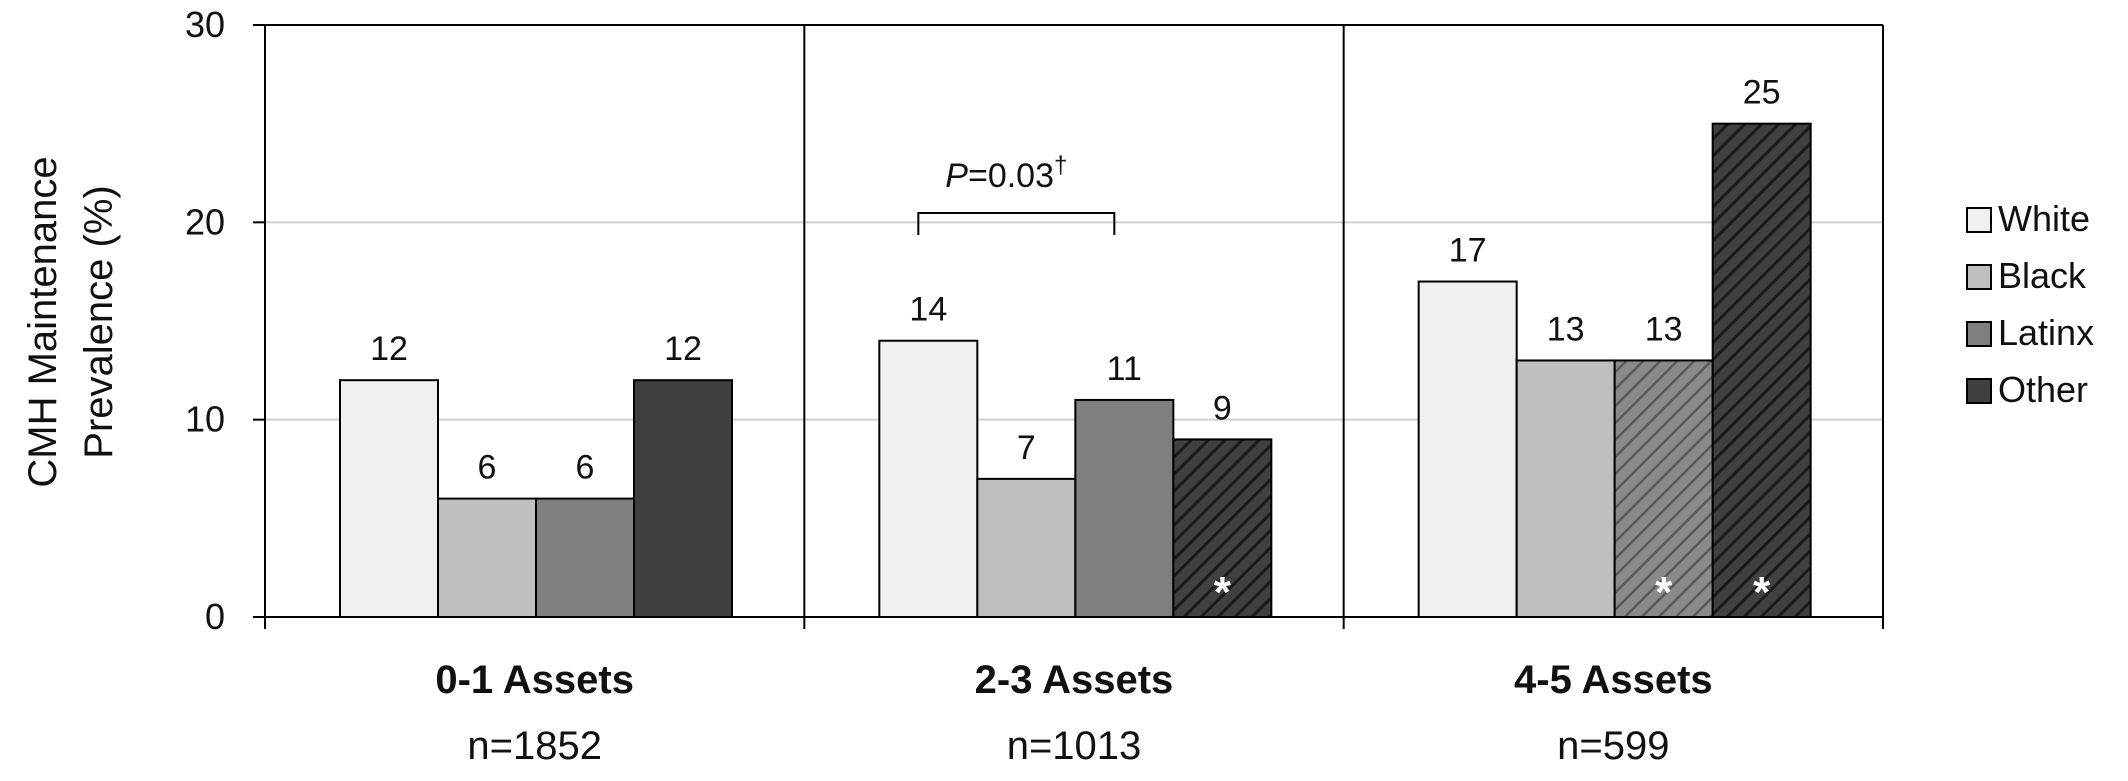 Image resolution: width=2128 pixels, height=781 pixels. I want to click on legend-swatch-black, so click(1979, 277).